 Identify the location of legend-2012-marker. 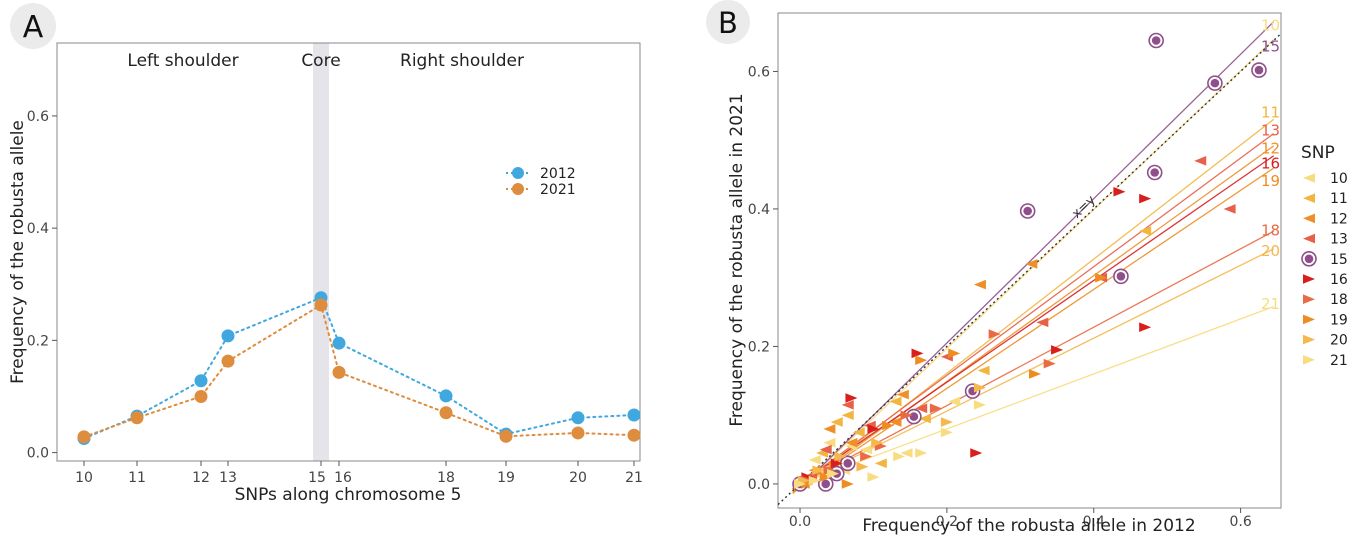
(518, 173).